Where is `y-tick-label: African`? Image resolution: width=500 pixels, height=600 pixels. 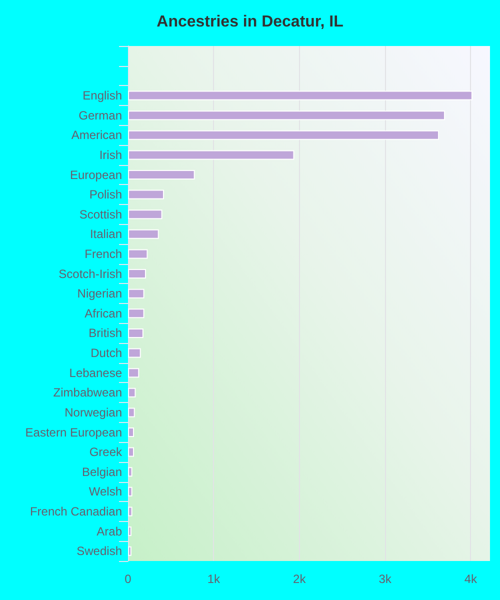
y-tick-label: African is located at coordinates (103, 313).